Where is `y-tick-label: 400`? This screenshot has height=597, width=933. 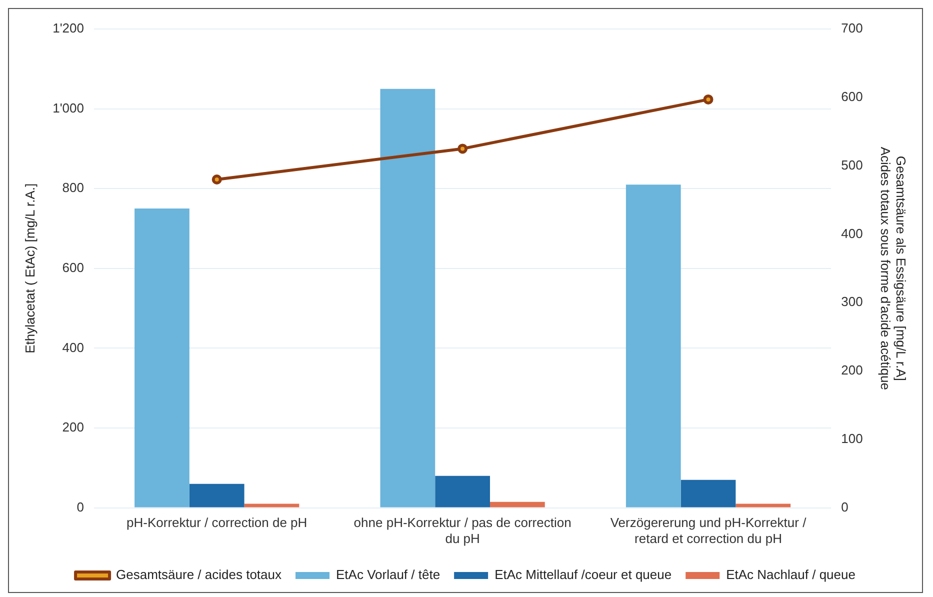
y-tick-label: 400 is located at coordinates (73, 347).